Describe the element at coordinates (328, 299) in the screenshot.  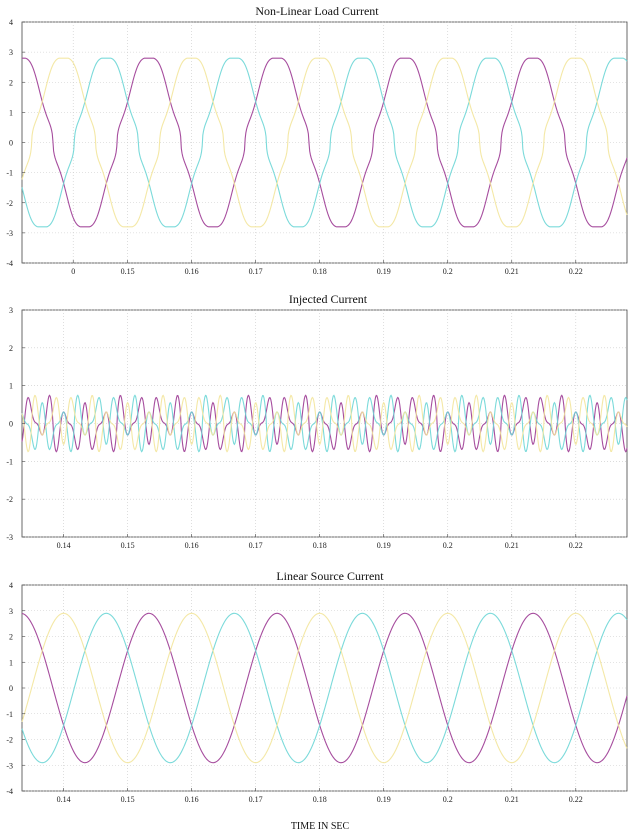
I see `plot-title: Injected Current` at that location.